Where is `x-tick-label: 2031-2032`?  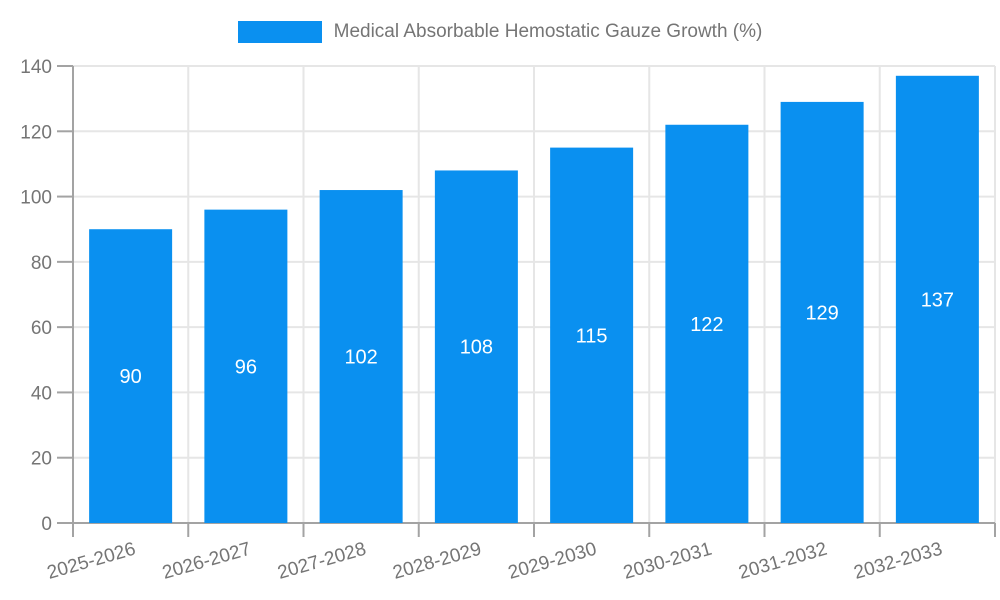 x-tick-label: 2031-2032 is located at coordinates (782, 561).